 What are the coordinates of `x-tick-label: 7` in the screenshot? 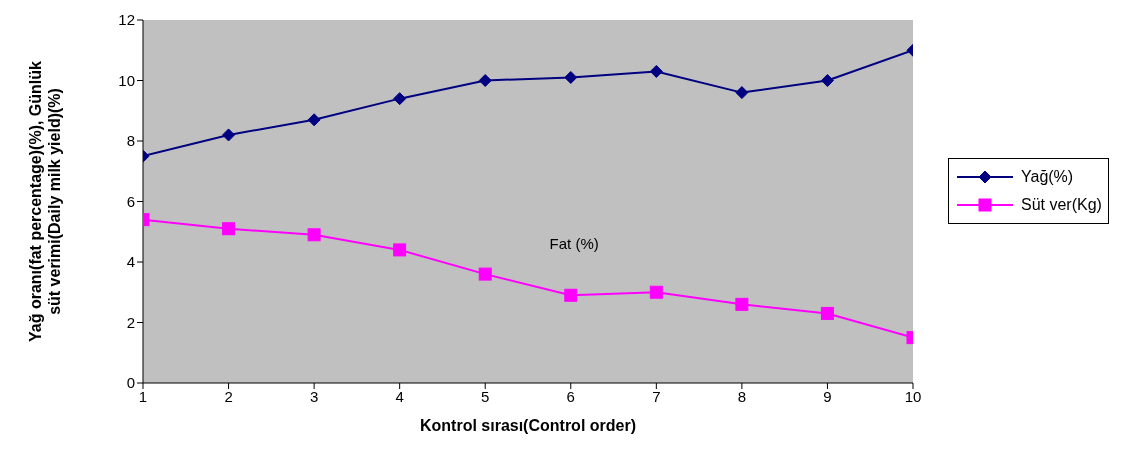 It's located at (656, 396).